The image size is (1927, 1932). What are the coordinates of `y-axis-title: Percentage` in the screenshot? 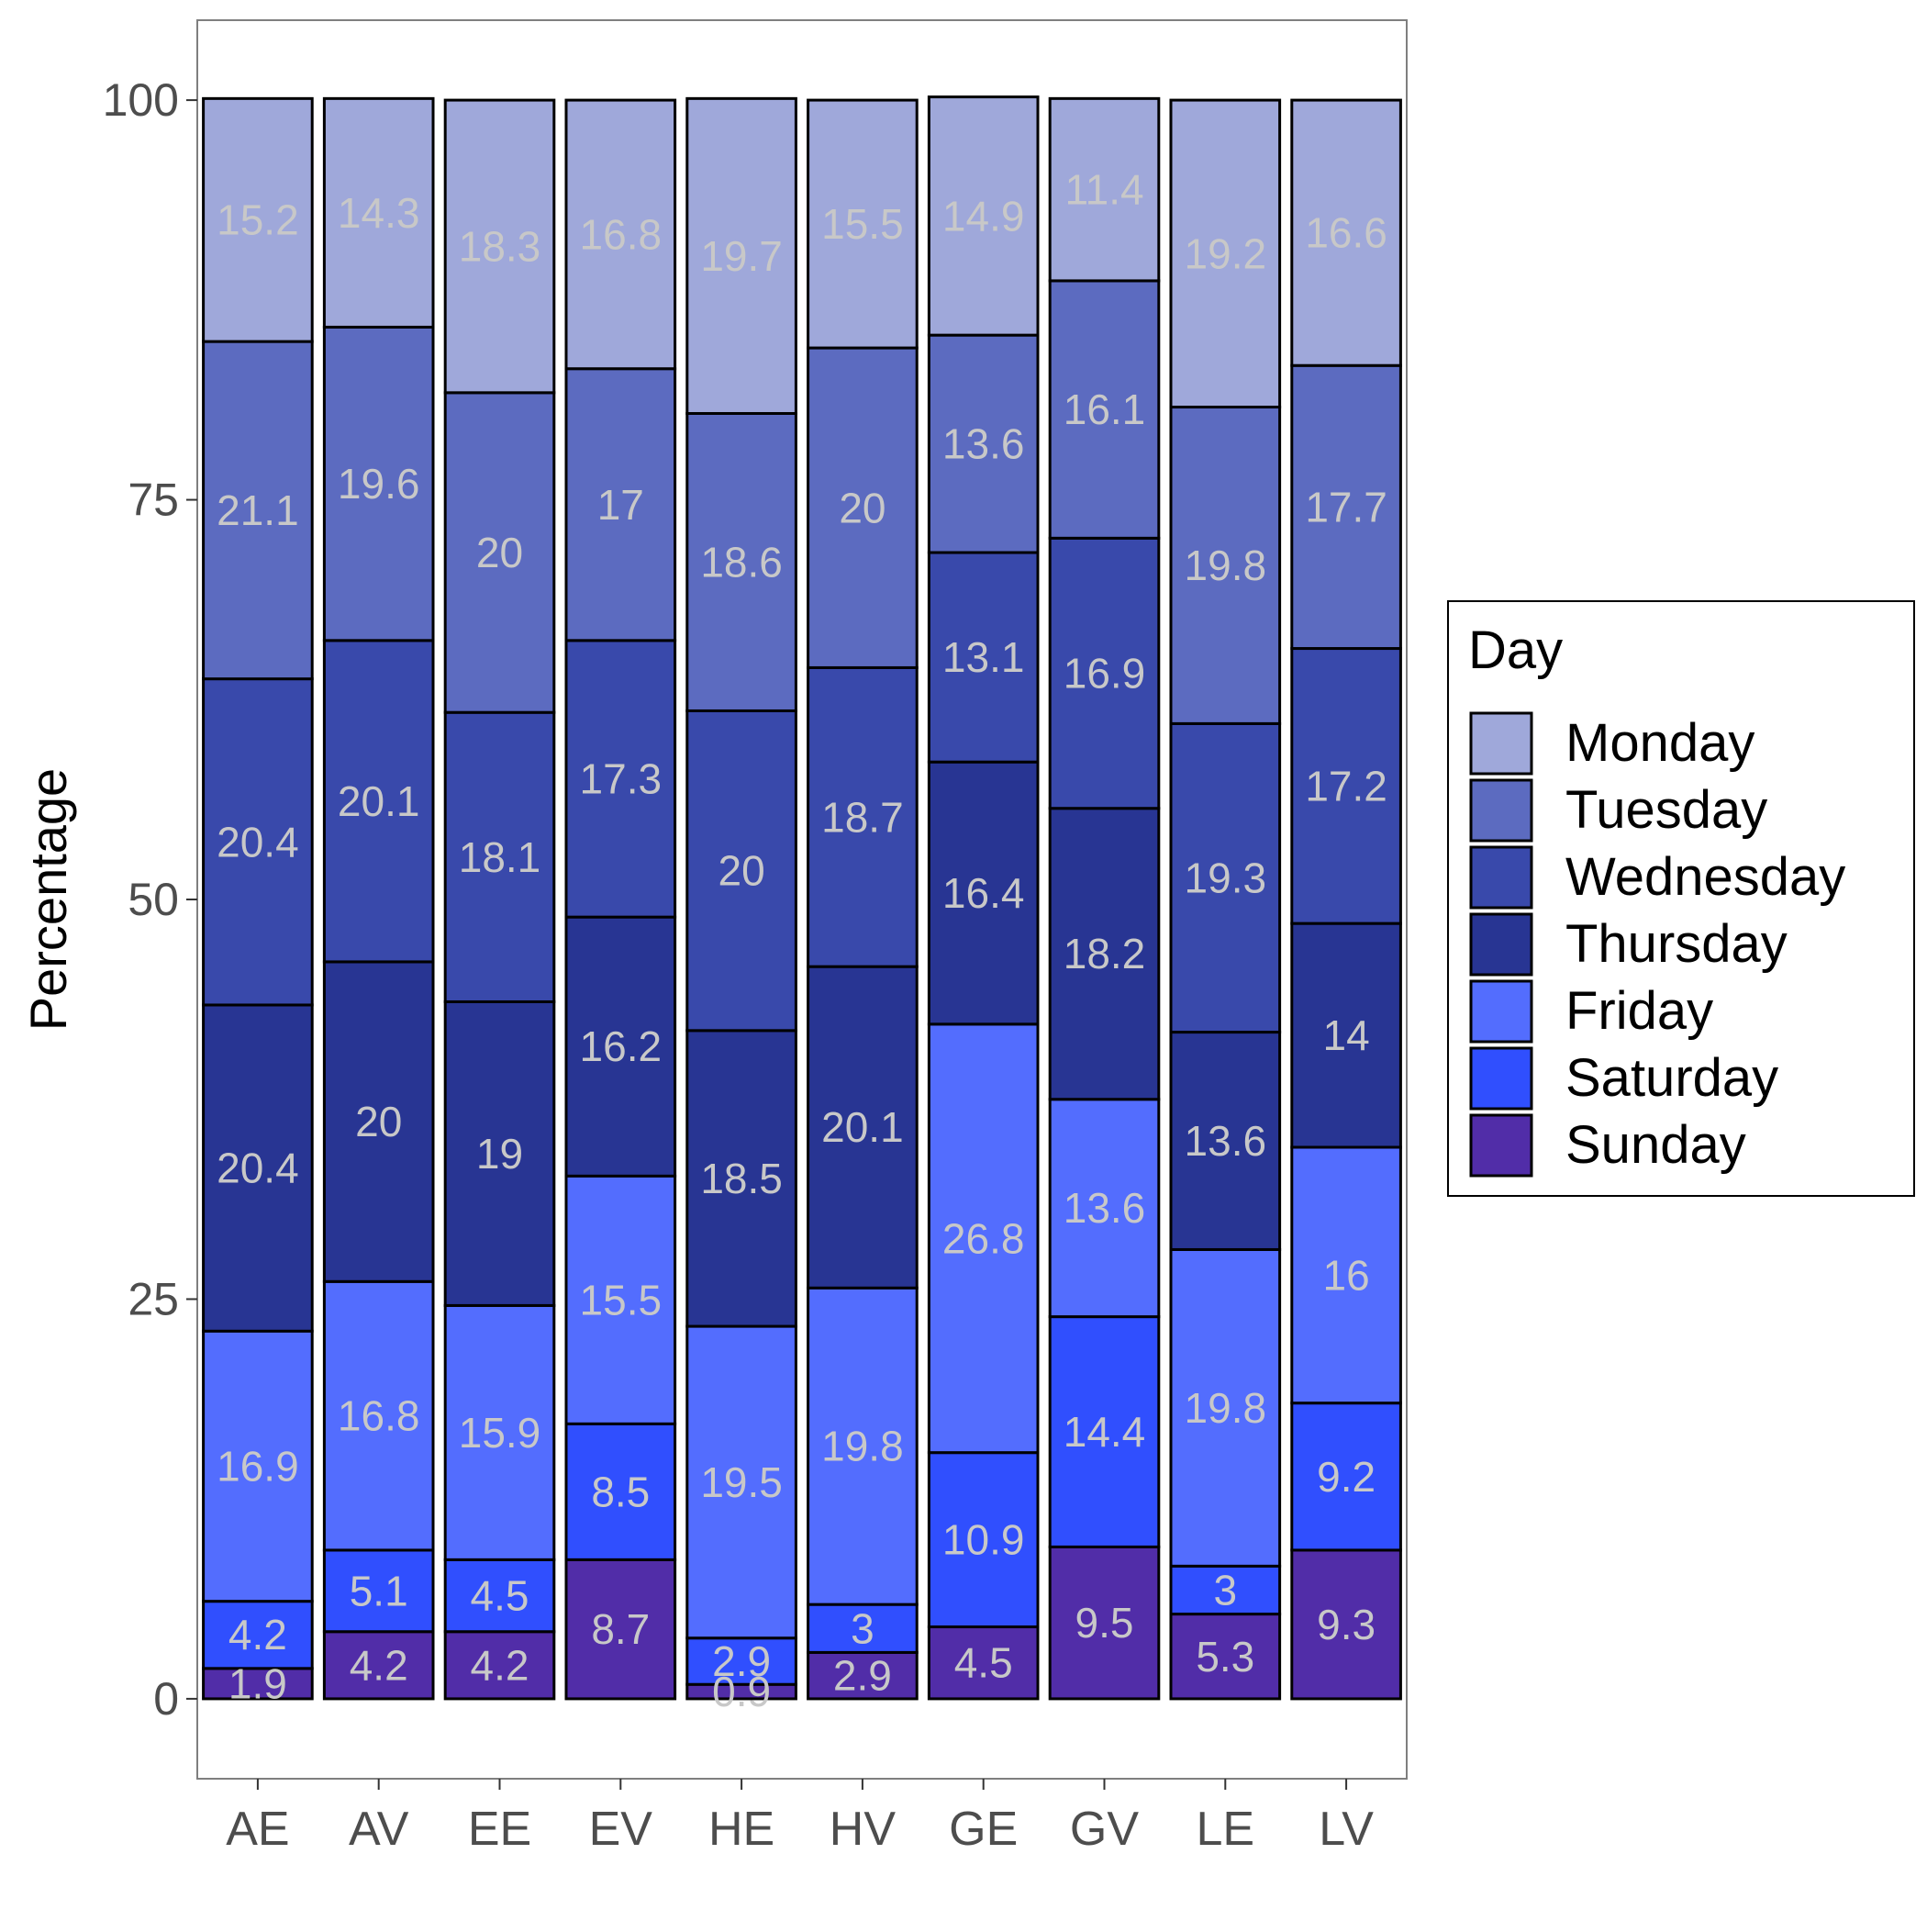 It's located at (48, 899).